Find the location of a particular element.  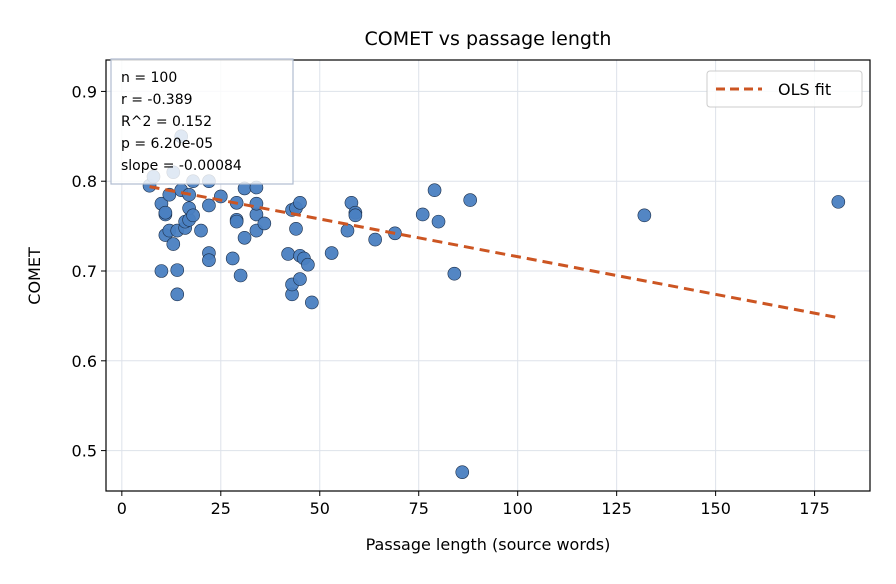

x-tick-label: 150 is located at coordinates (715, 508).